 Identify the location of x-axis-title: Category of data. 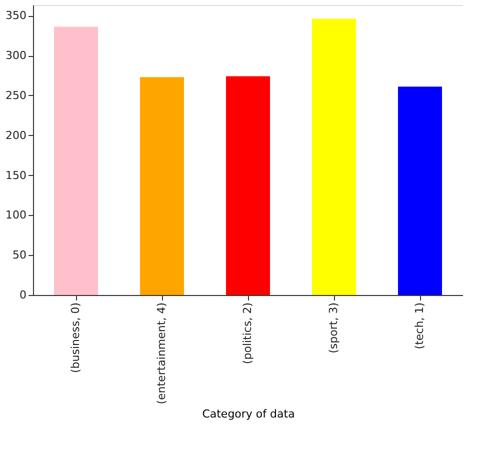
(248, 413).